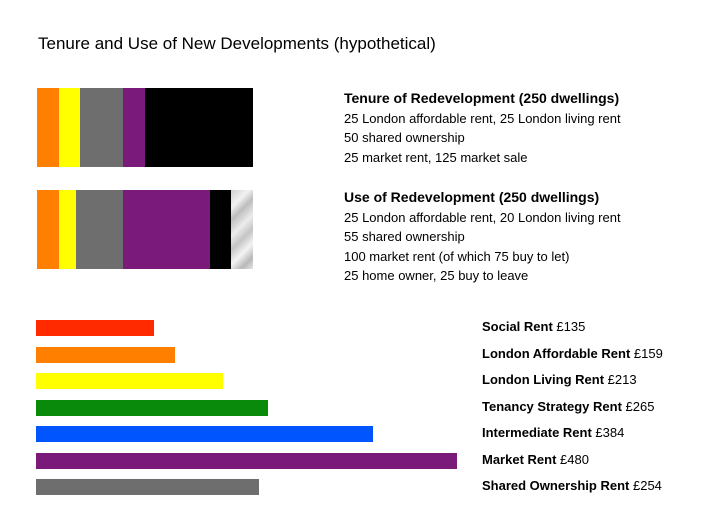  What do you see at coordinates (134, 127) in the screenshot?
I see `tenure-segment-market-rent` at bounding box center [134, 127].